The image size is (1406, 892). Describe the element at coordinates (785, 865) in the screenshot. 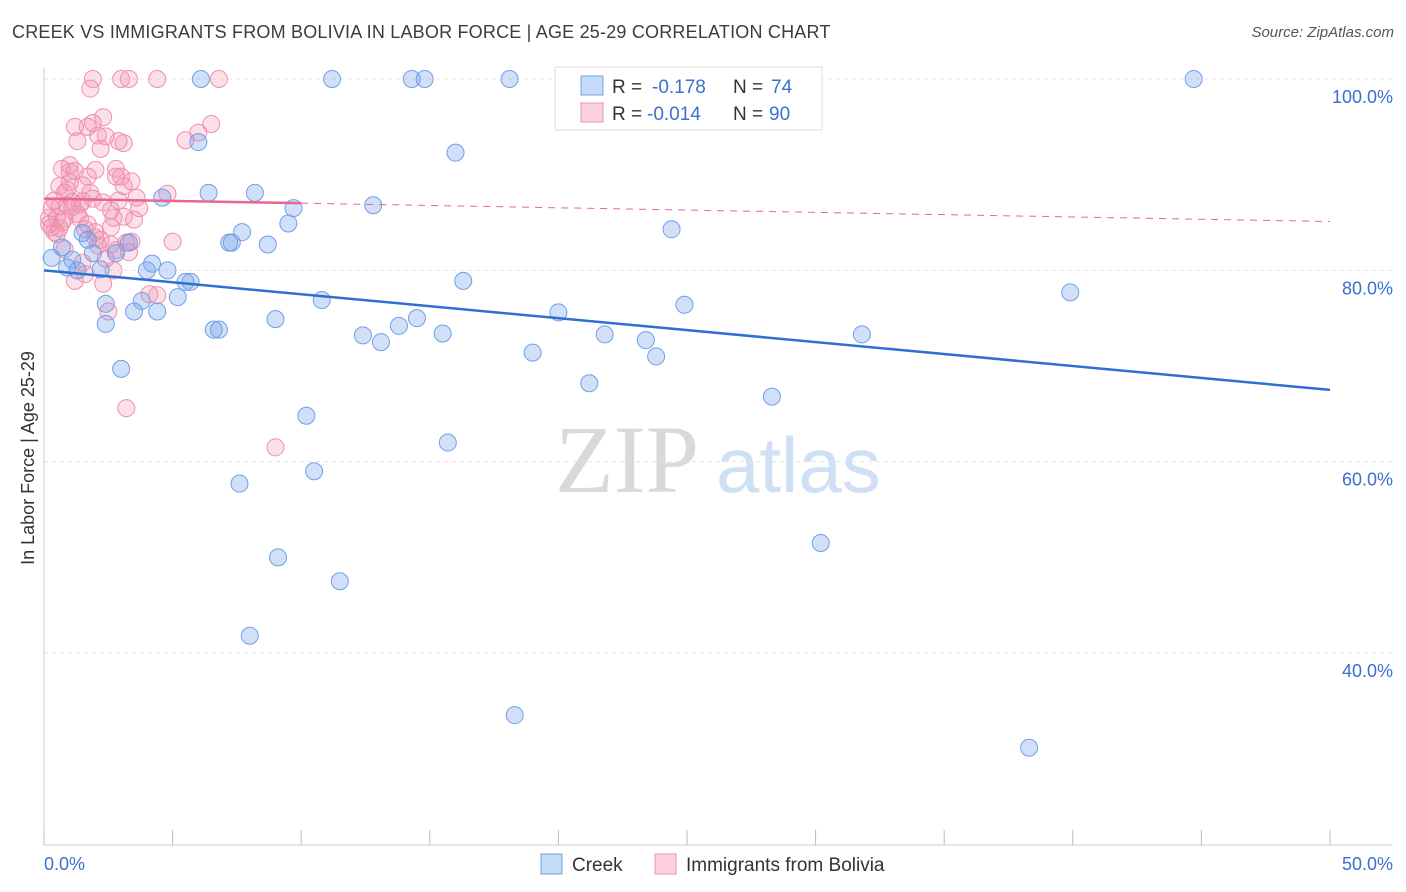

I see `bottom-legend-bolivia-label: Immigrants from Bolivia` at that location.